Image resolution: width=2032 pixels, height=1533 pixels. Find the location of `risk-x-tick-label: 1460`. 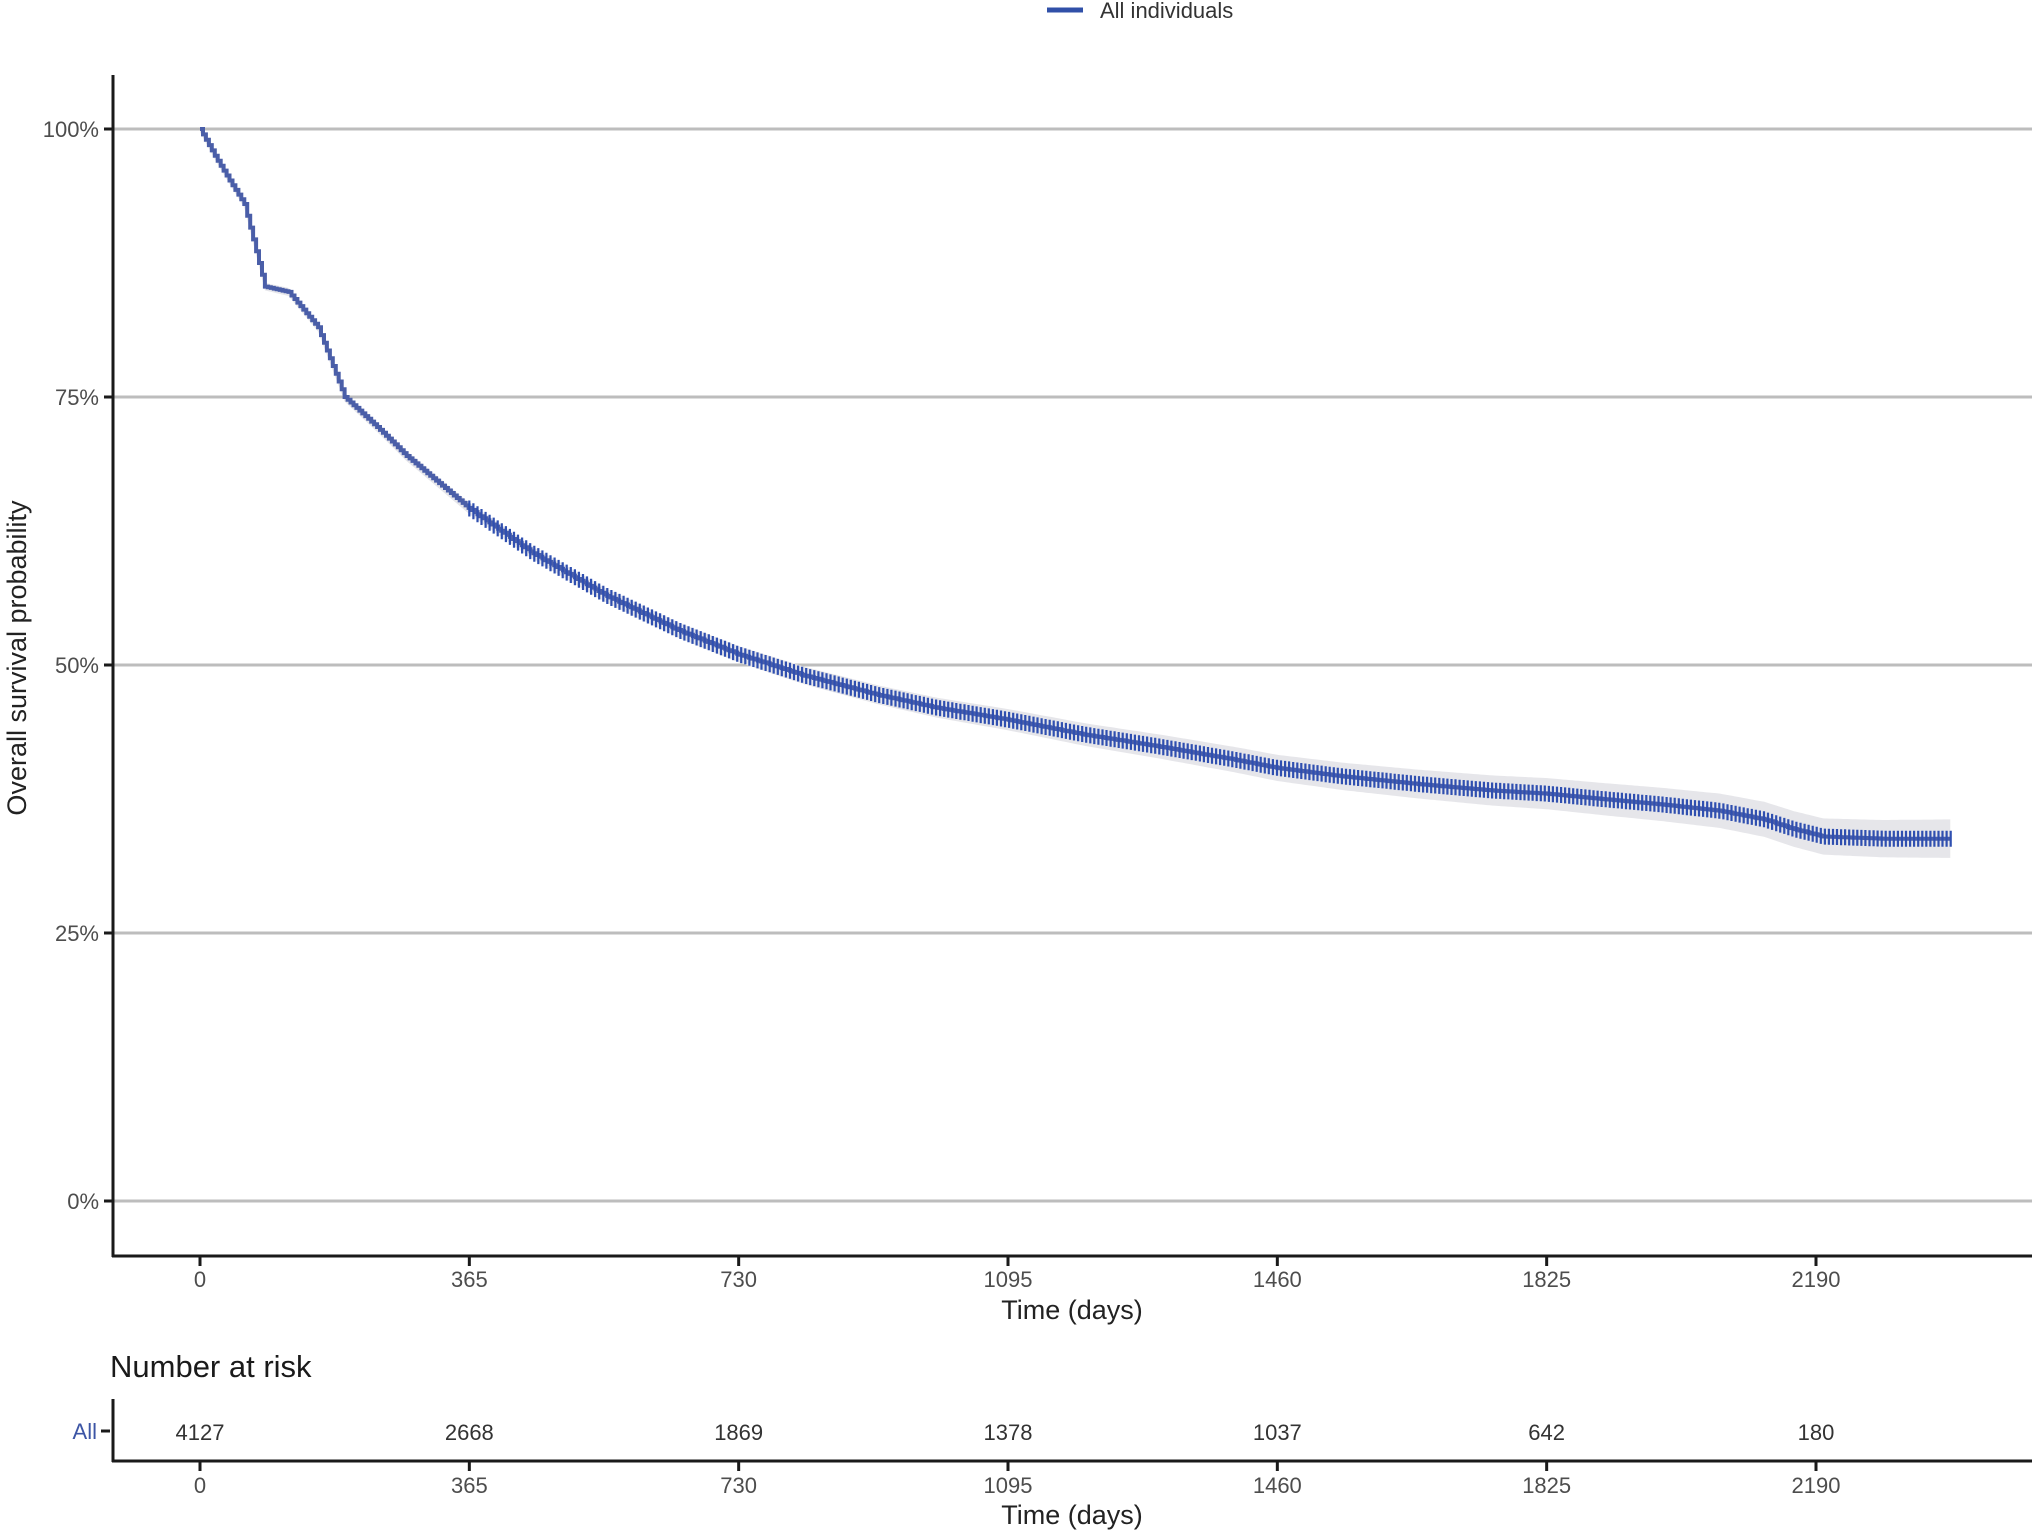

risk-x-tick-label: 1460 is located at coordinates (1277, 1485).